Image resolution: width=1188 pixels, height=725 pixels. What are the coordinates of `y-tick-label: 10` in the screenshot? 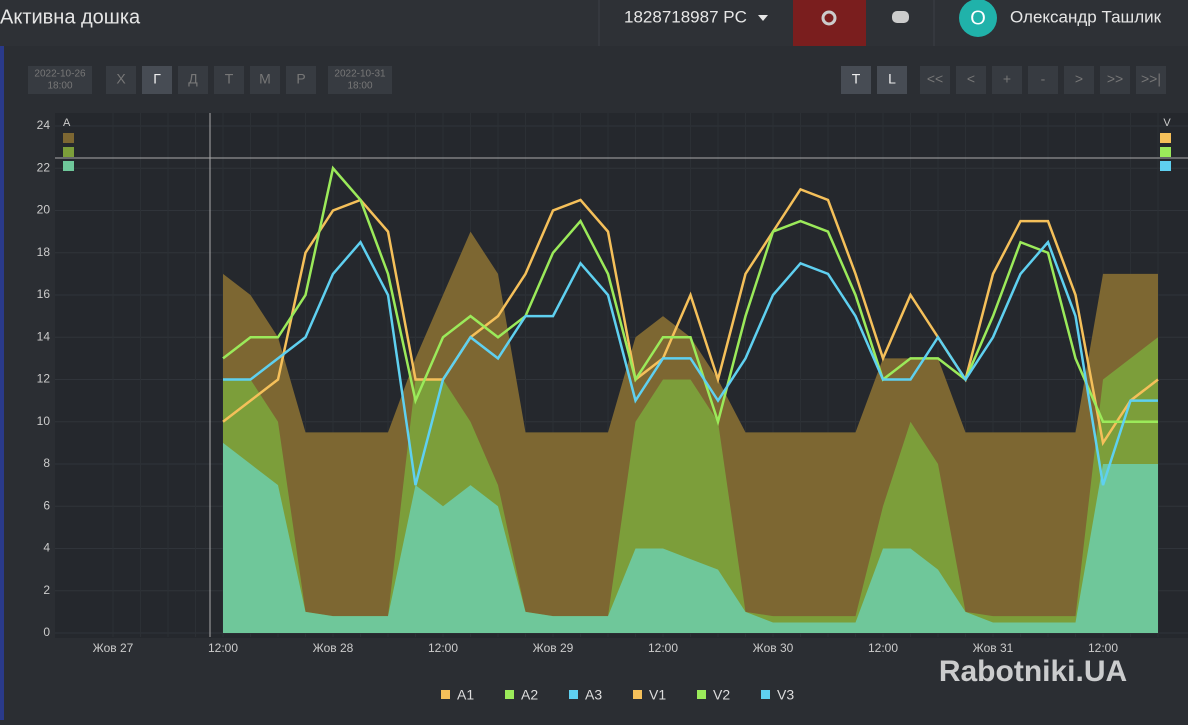 It's located at (44, 421).